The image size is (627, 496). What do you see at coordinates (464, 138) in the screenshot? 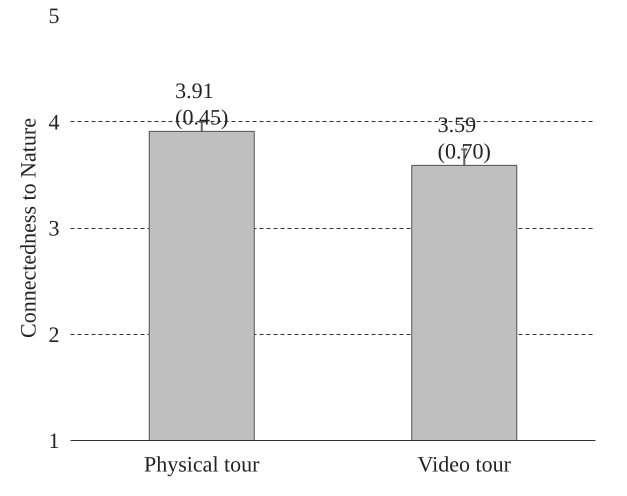
I see `data-label: 3.59 (0.70)` at bounding box center [464, 138].